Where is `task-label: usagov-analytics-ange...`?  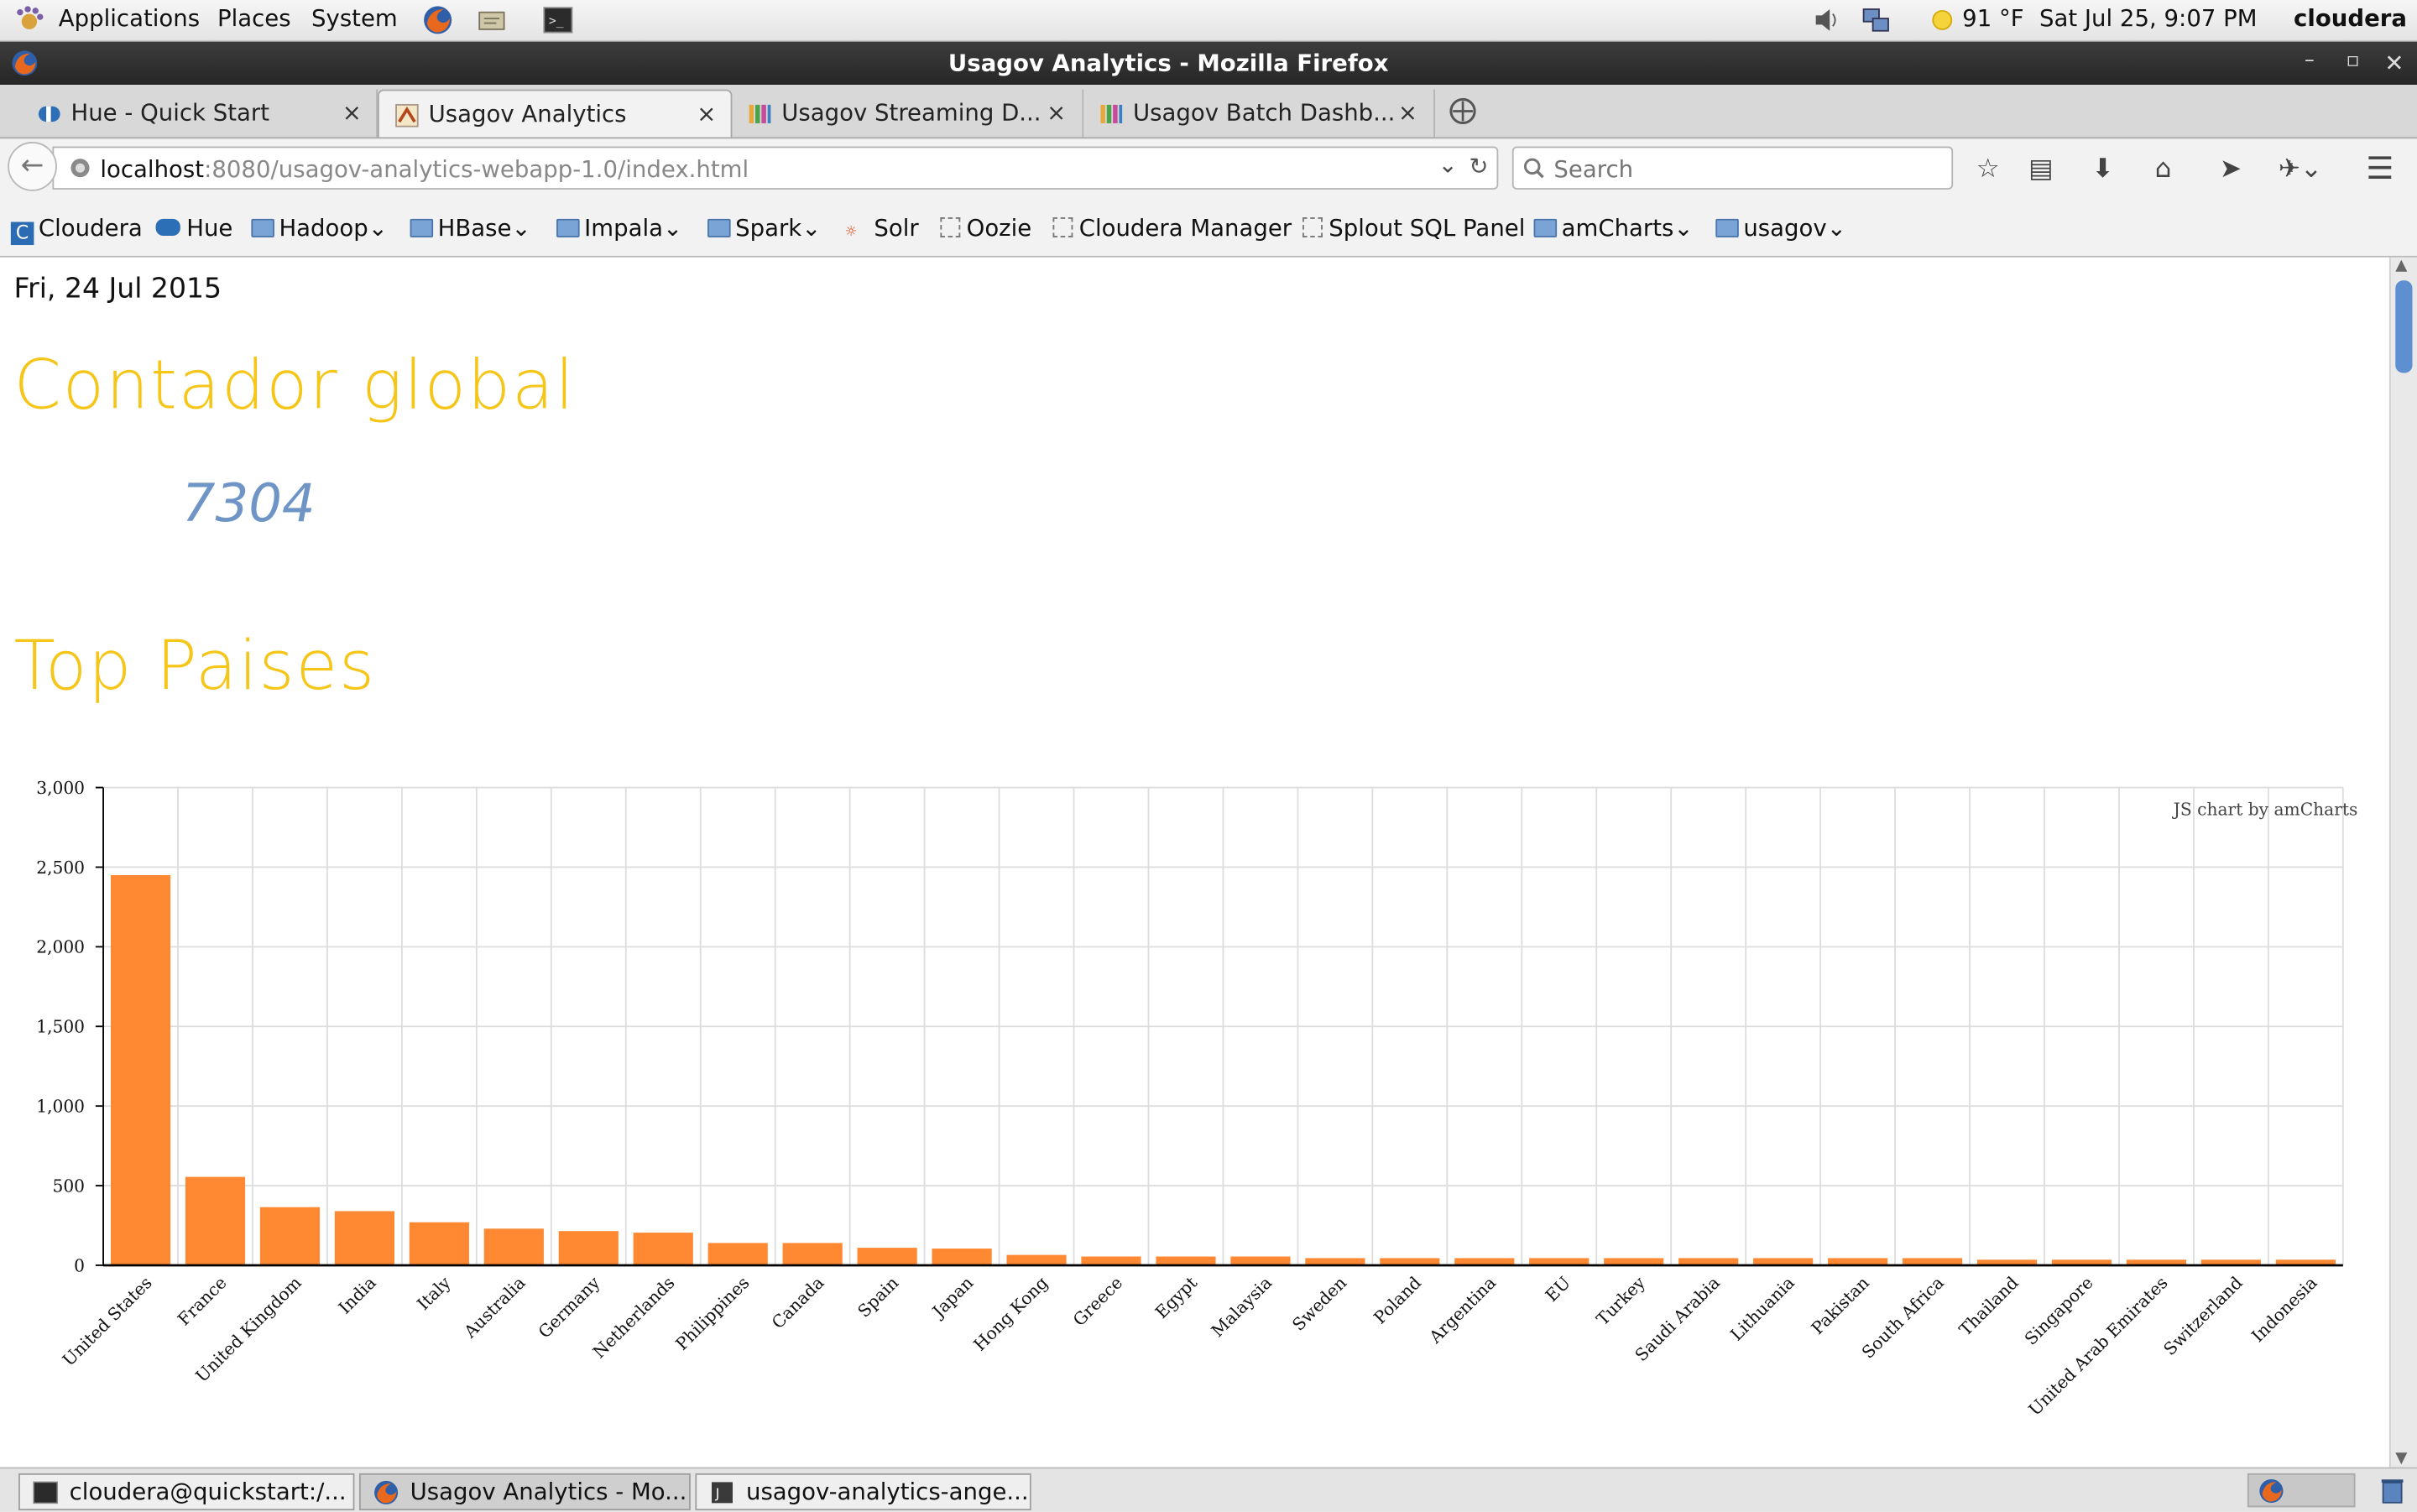 task-label: usagov-analytics-ange... is located at coordinates (887, 1492).